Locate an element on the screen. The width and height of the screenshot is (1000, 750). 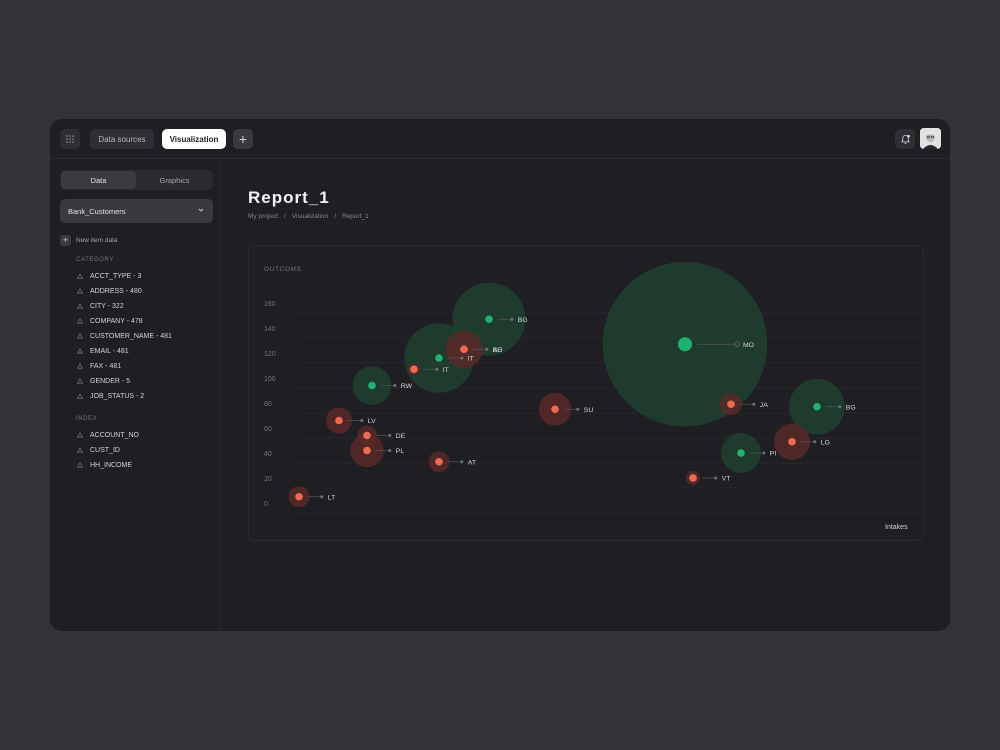
tab-visualization: Visualization is located at coordinates (194, 139).